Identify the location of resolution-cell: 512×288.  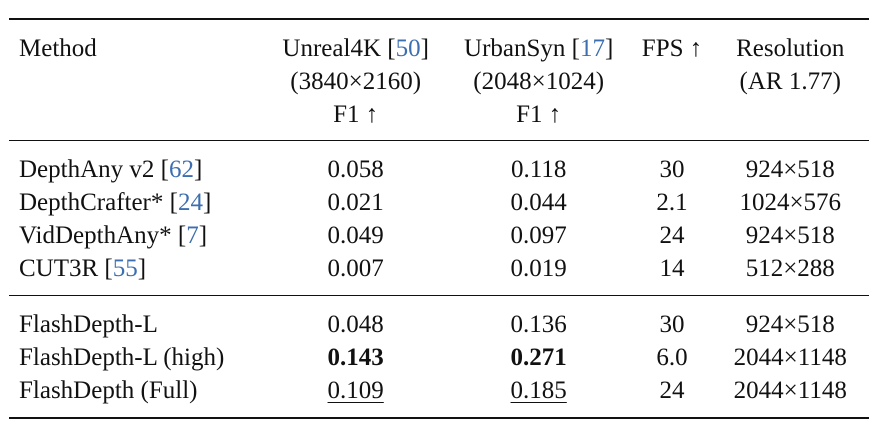
(790, 268).